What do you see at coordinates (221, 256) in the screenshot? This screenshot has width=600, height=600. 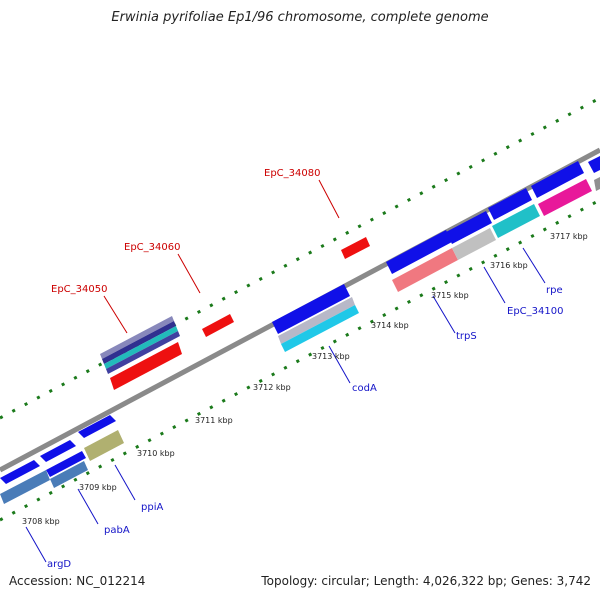 I see `label-leaders` at bounding box center [221, 256].